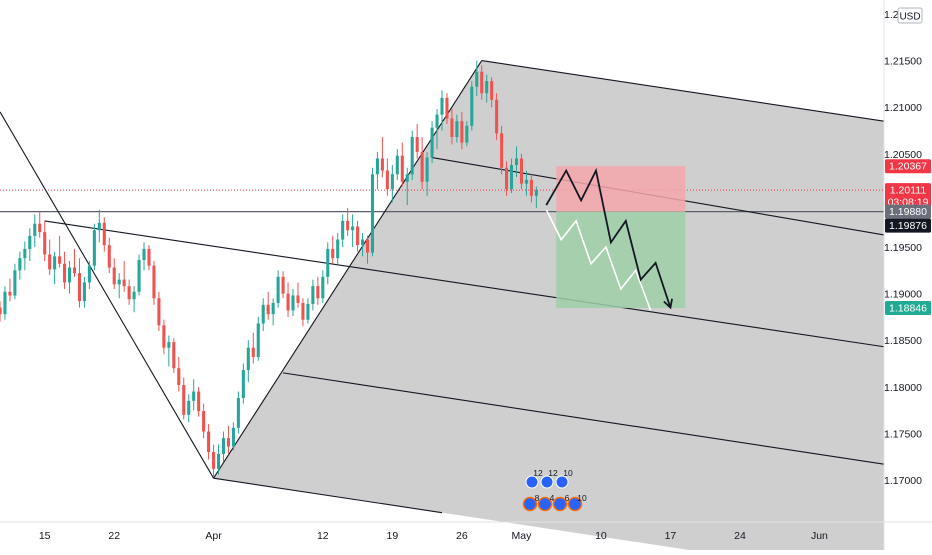 The image size is (932, 555). I want to click on y-axis-tick-label: 1.21500, so click(903, 62).